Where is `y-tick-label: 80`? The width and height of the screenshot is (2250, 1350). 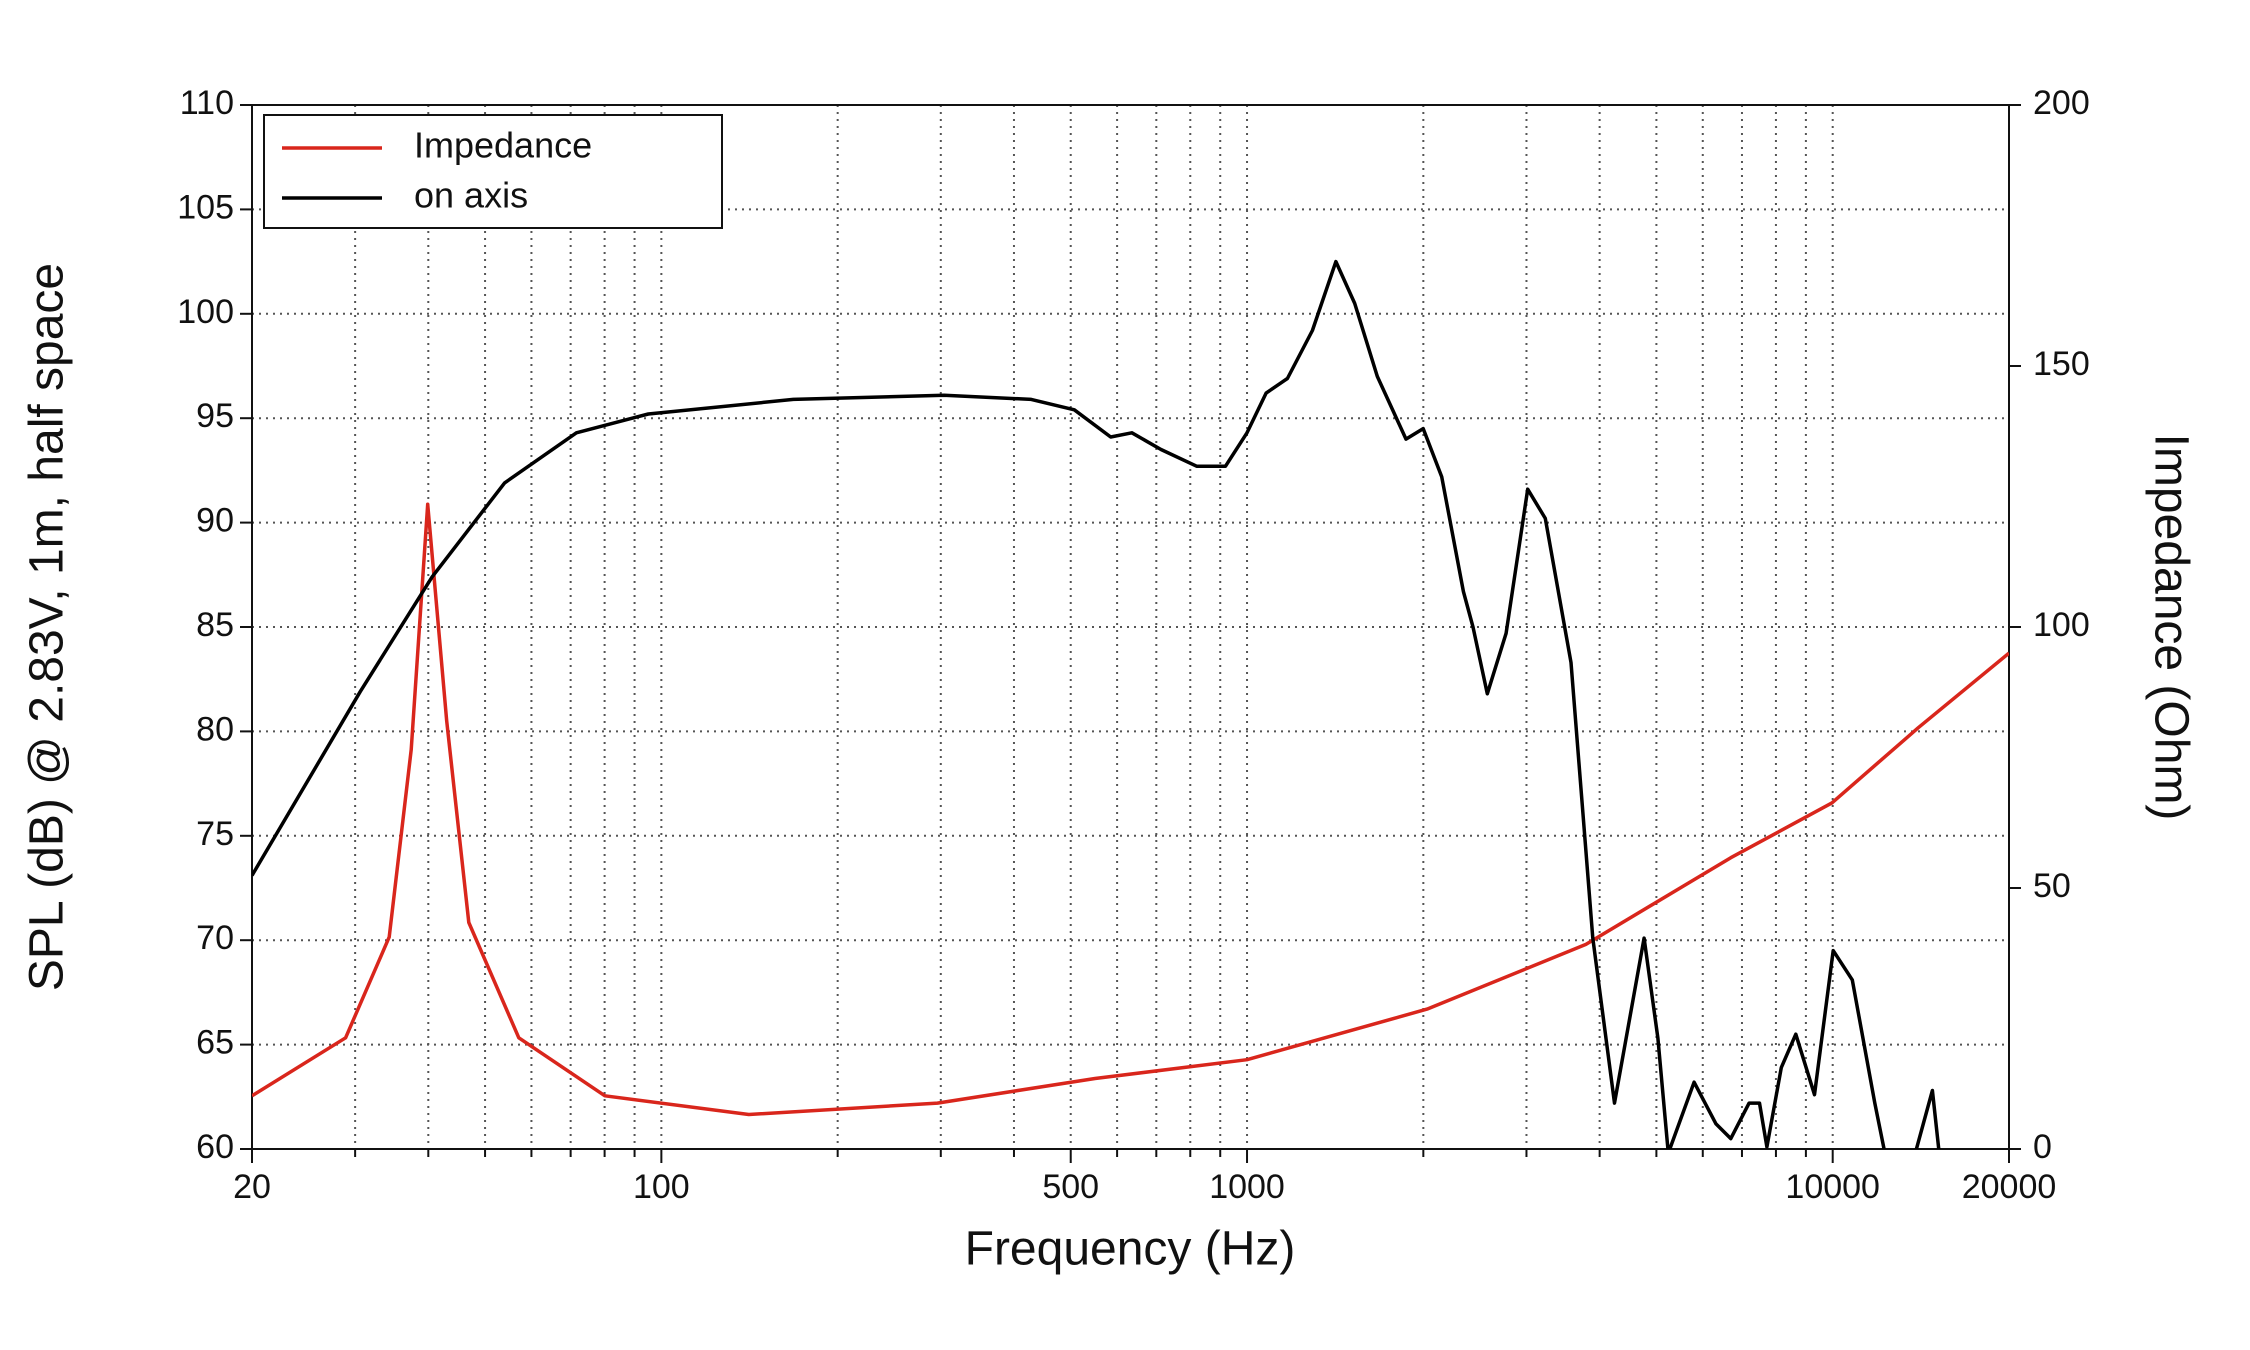
y-tick-label: 80 is located at coordinates (215, 729).